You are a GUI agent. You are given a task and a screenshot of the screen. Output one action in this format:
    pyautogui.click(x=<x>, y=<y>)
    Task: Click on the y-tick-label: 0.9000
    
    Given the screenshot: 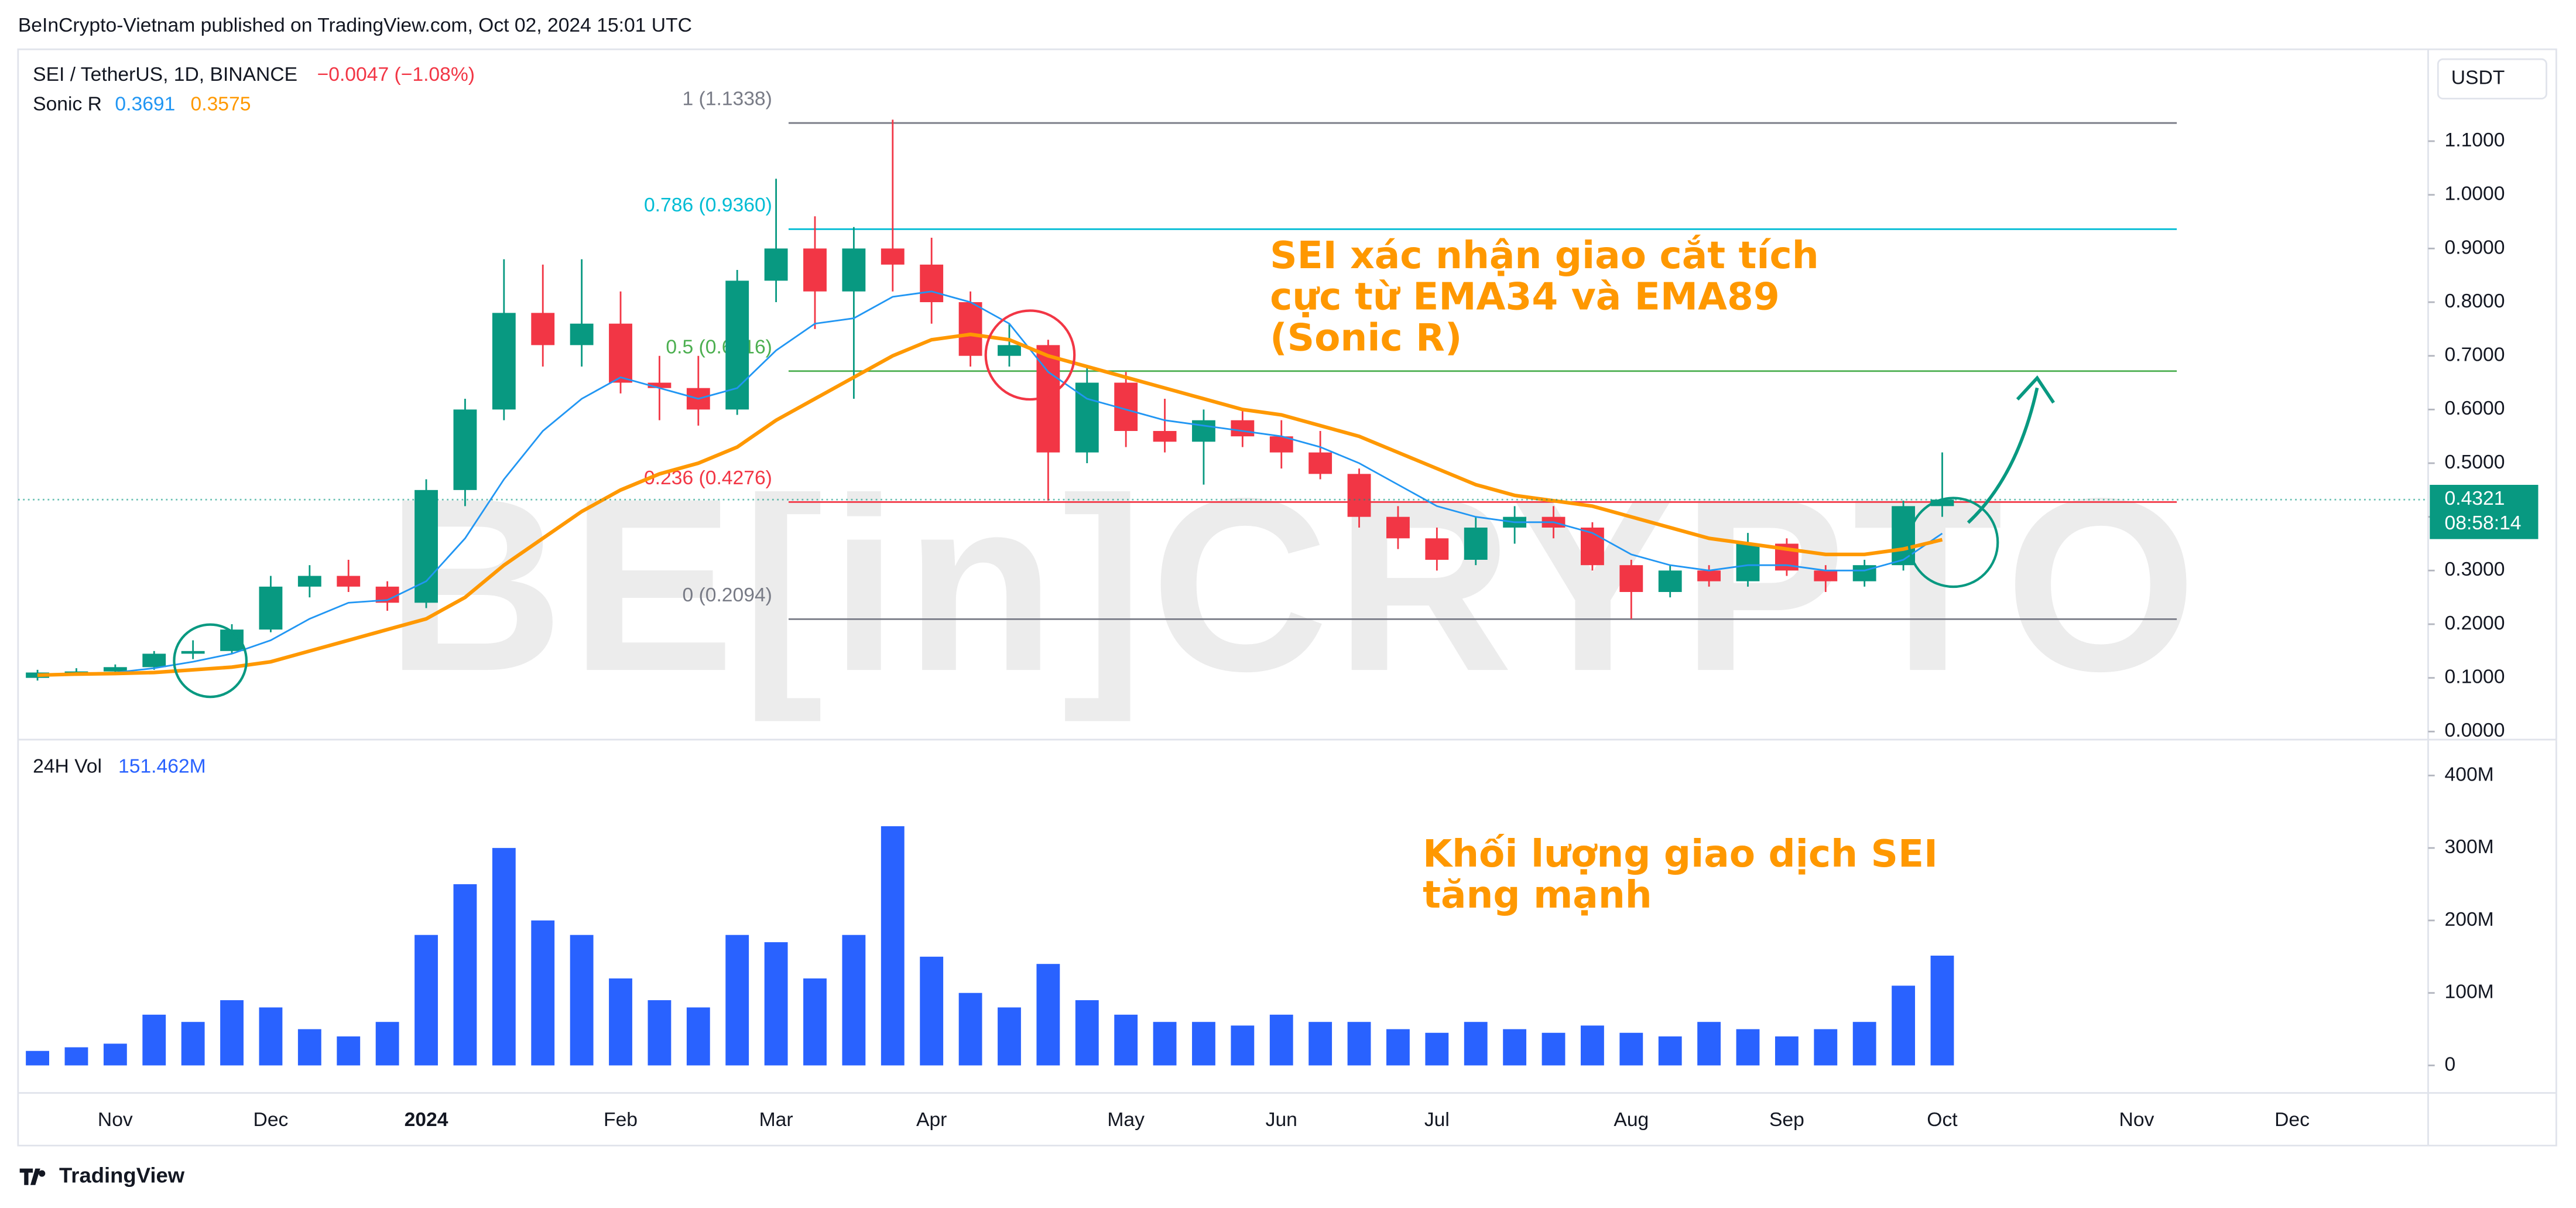 What is the action you would take?
    pyautogui.click(x=2475, y=248)
    